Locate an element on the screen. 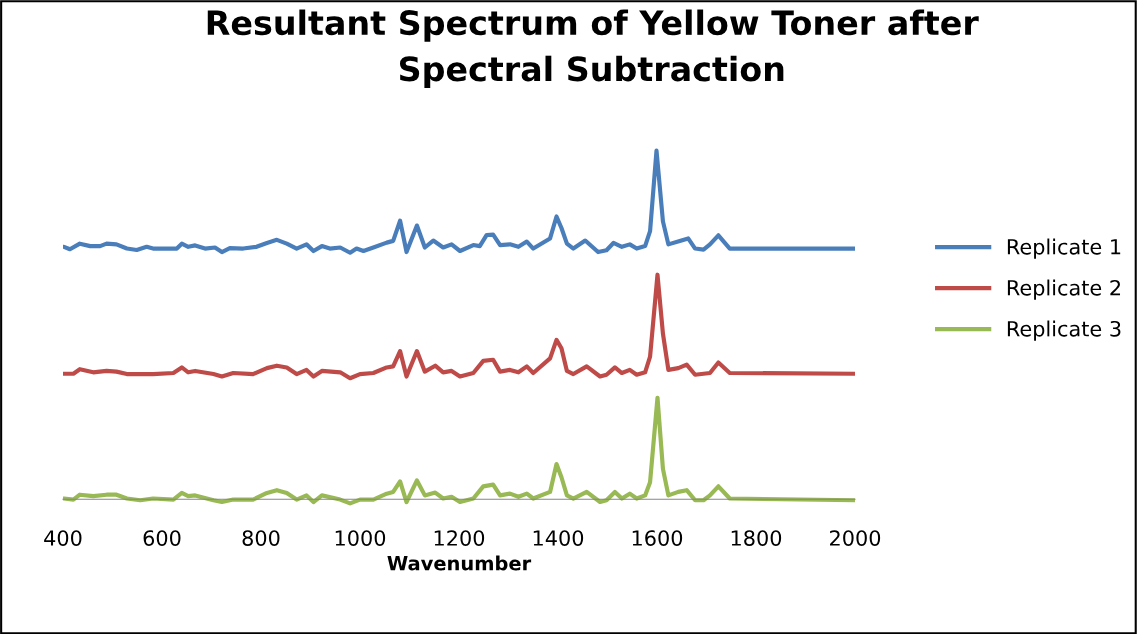  x-tick-label: 2000 is located at coordinates (855, 538).